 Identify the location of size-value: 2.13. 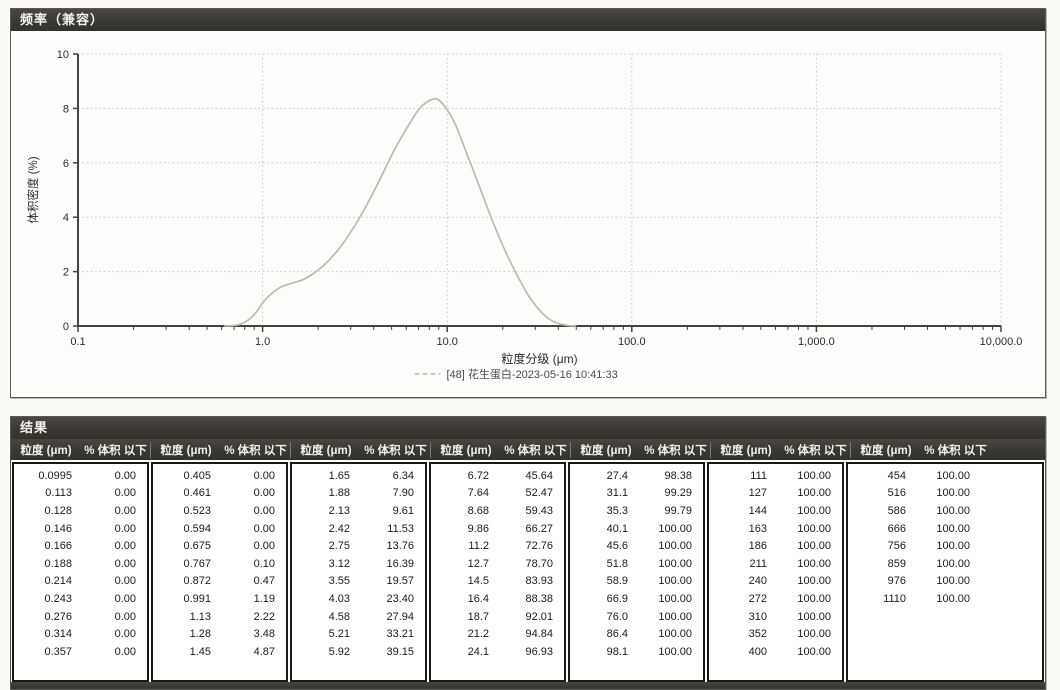
(339, 510).